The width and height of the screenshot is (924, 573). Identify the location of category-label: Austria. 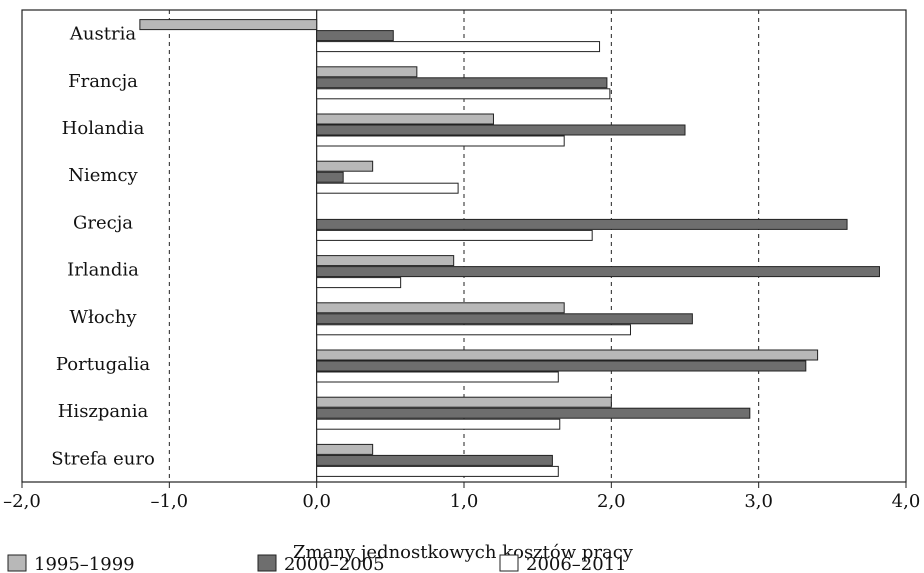
(102, 34).